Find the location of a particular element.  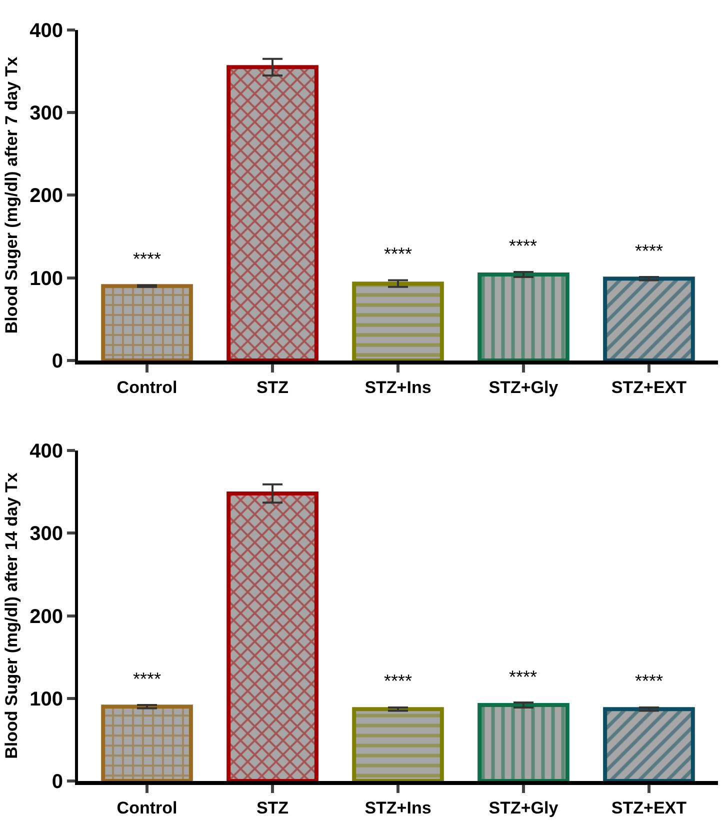

y-axis-title: Blood Suger (mg/dl) after 14 day Tx is located at coordinates (12, 615).